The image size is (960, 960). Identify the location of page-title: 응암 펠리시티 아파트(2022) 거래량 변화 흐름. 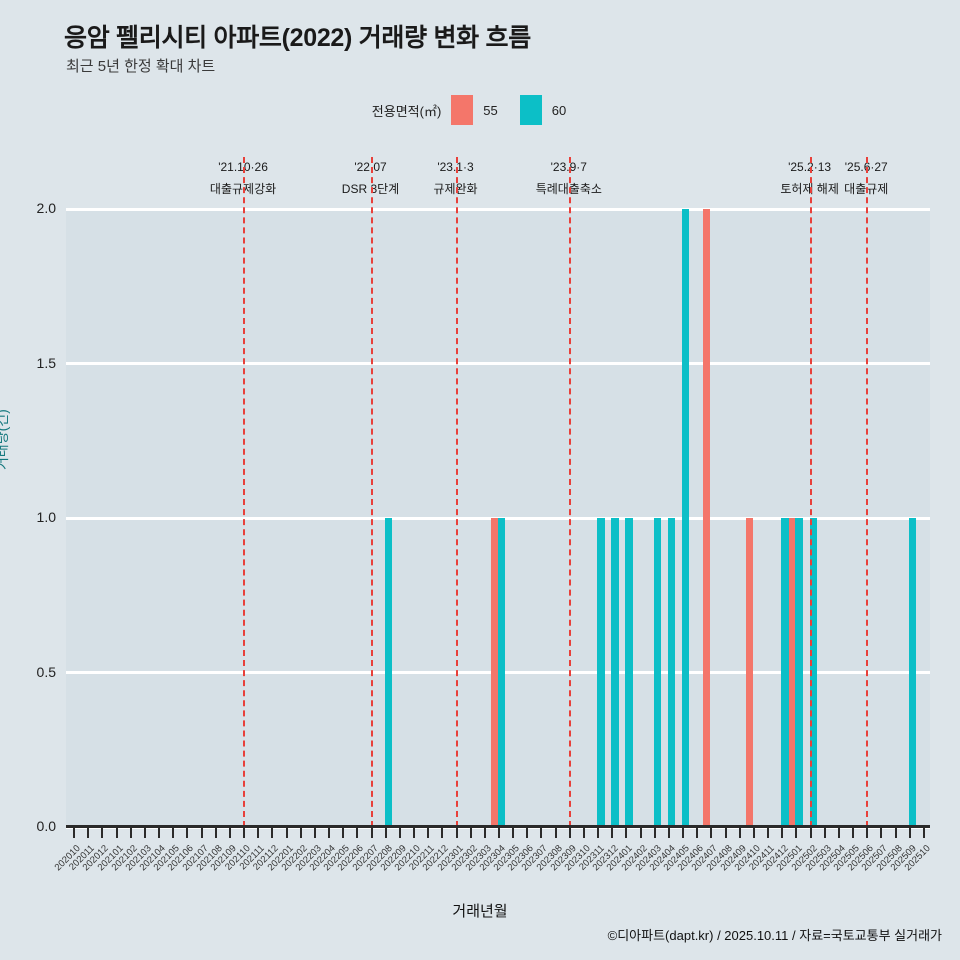
(297, 38).